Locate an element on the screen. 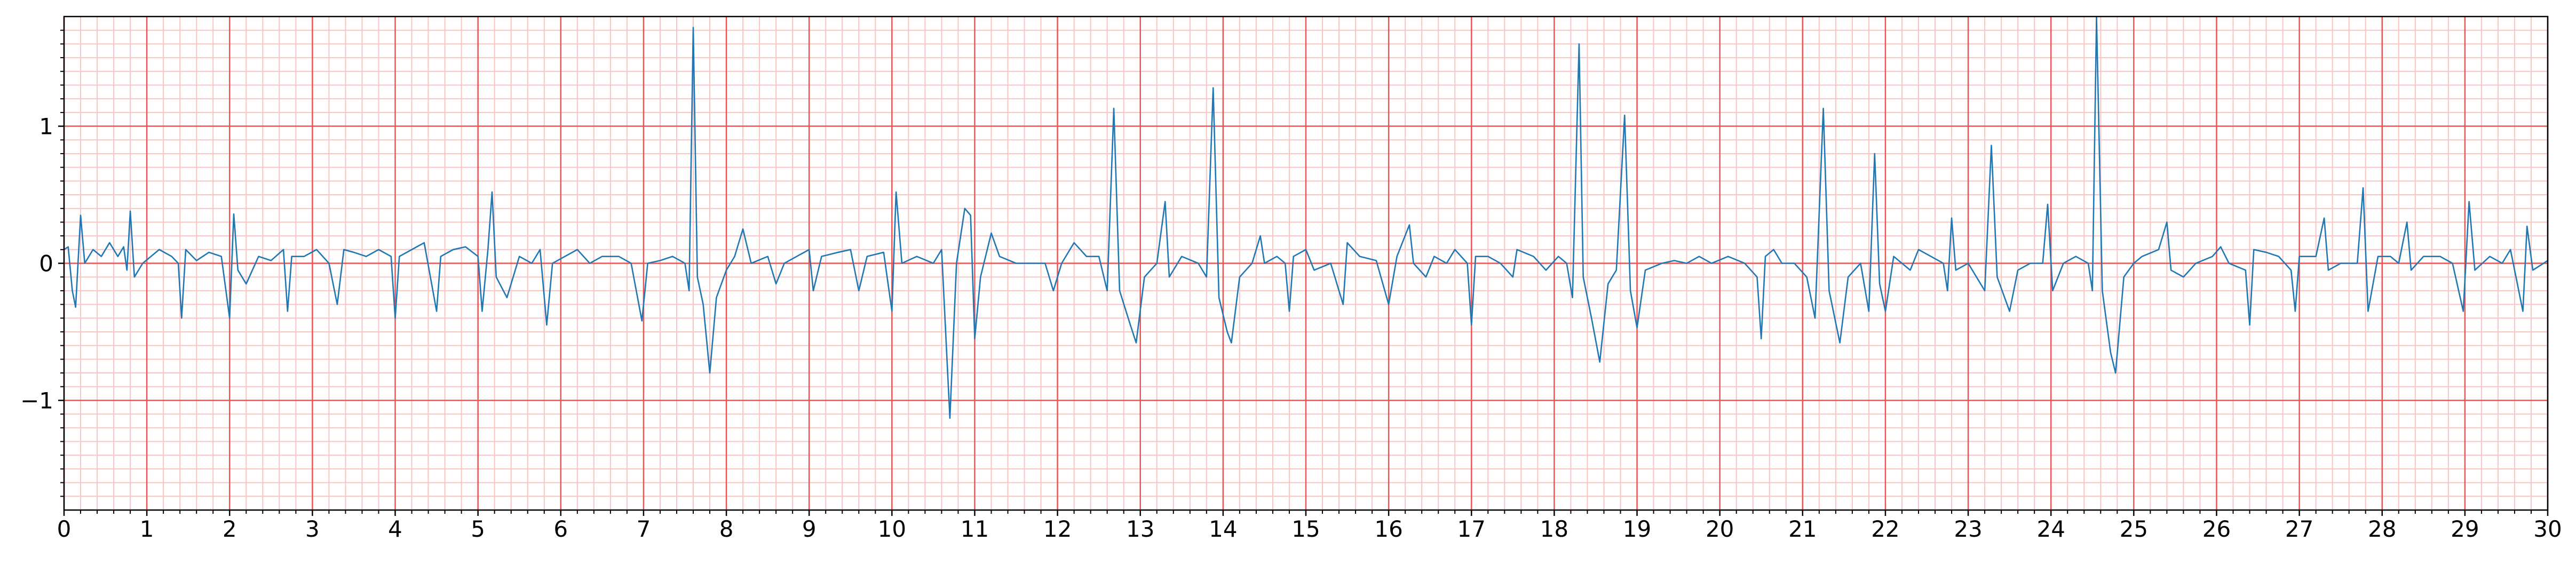 The width and height of the screenshot is (2576, 565). x-tick-label: 12 is located at coordinates (1057, 529).